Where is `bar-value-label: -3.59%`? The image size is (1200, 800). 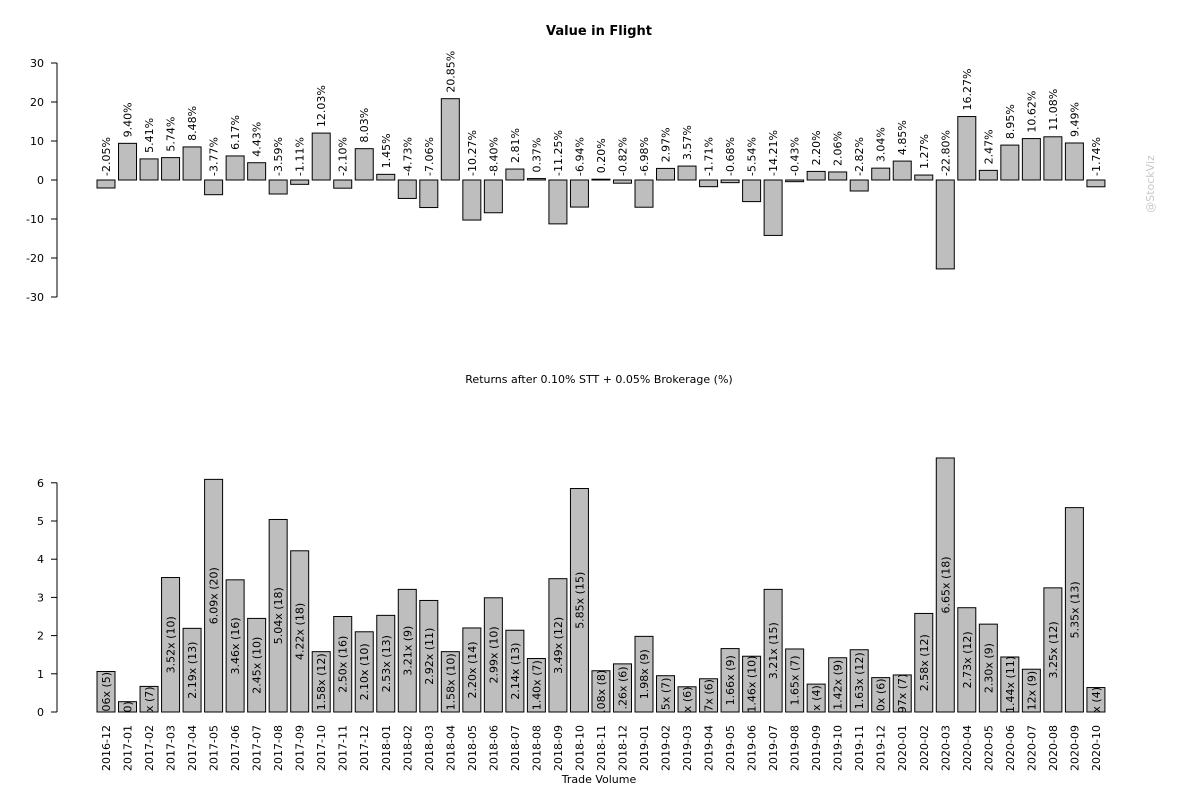 bar-value-label: -3.59% is located at coordinates (278, 156).